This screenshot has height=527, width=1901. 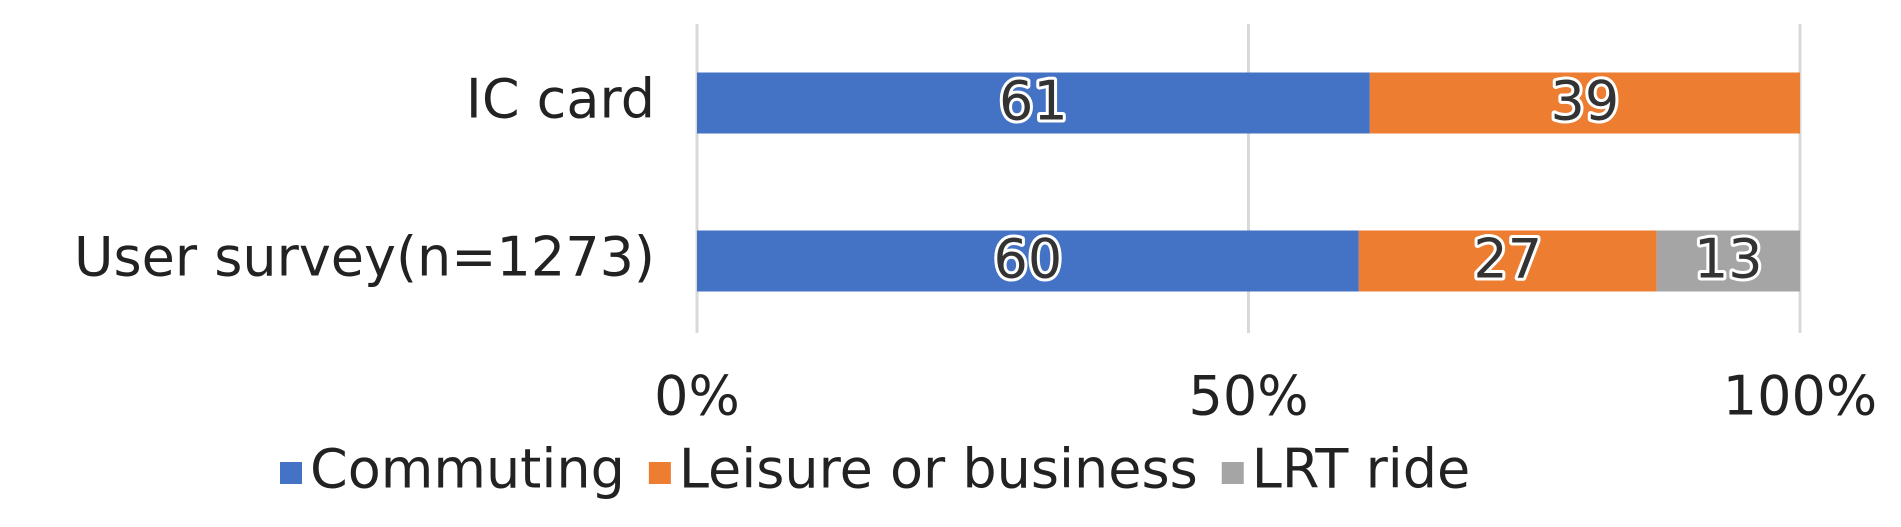 I want to click on value-label: 39, so click(x=1585, y=101).